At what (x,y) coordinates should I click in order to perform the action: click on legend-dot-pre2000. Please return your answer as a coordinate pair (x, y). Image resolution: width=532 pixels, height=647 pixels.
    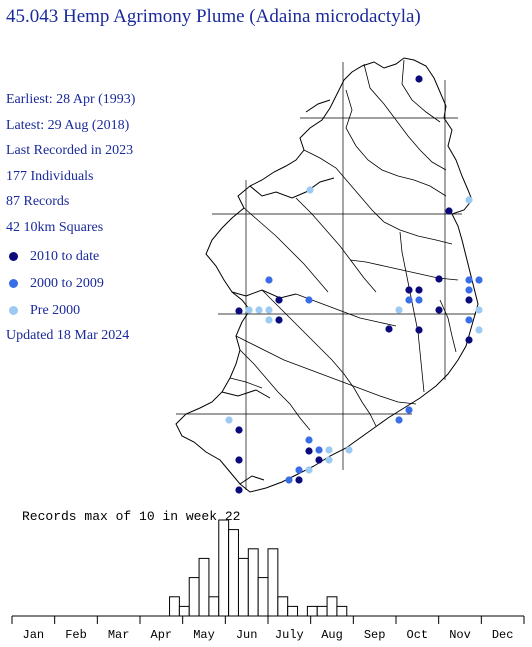
    Looking at the image, I should click on (13, 310).